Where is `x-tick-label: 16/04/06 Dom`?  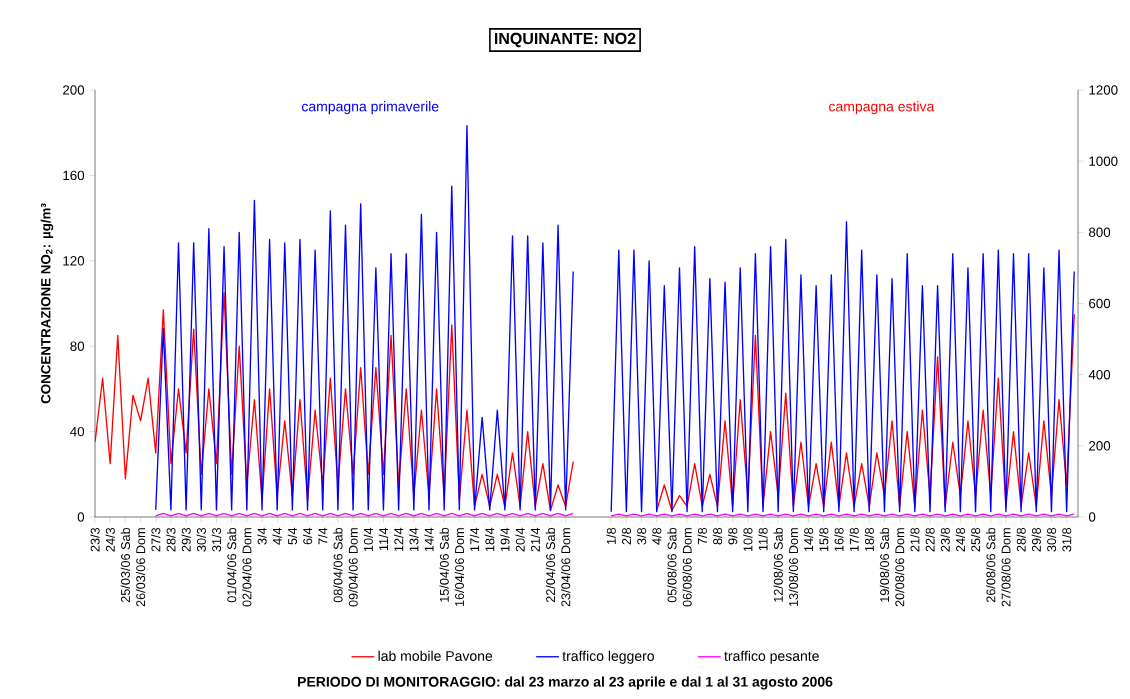 x-tick-label: 16/04/06 Dom is located at coordinates (459, 567).